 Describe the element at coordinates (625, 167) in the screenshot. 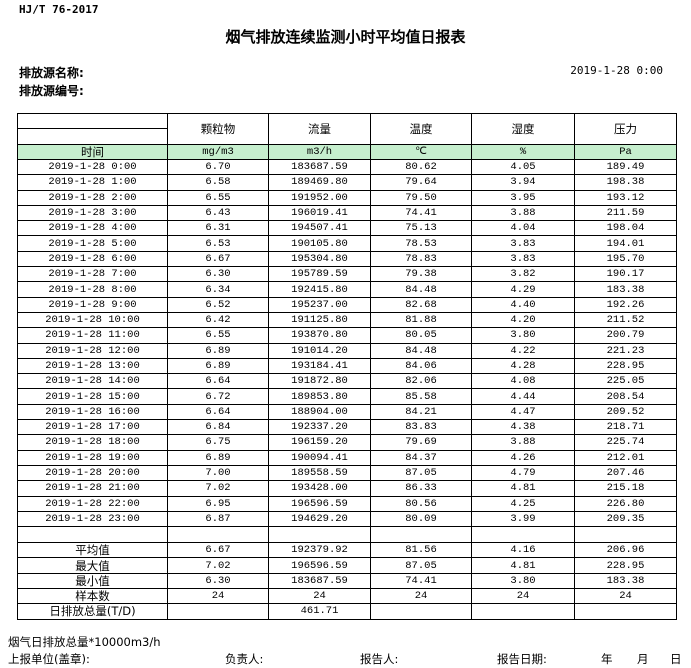

I see `cell: 189.49` at that location.